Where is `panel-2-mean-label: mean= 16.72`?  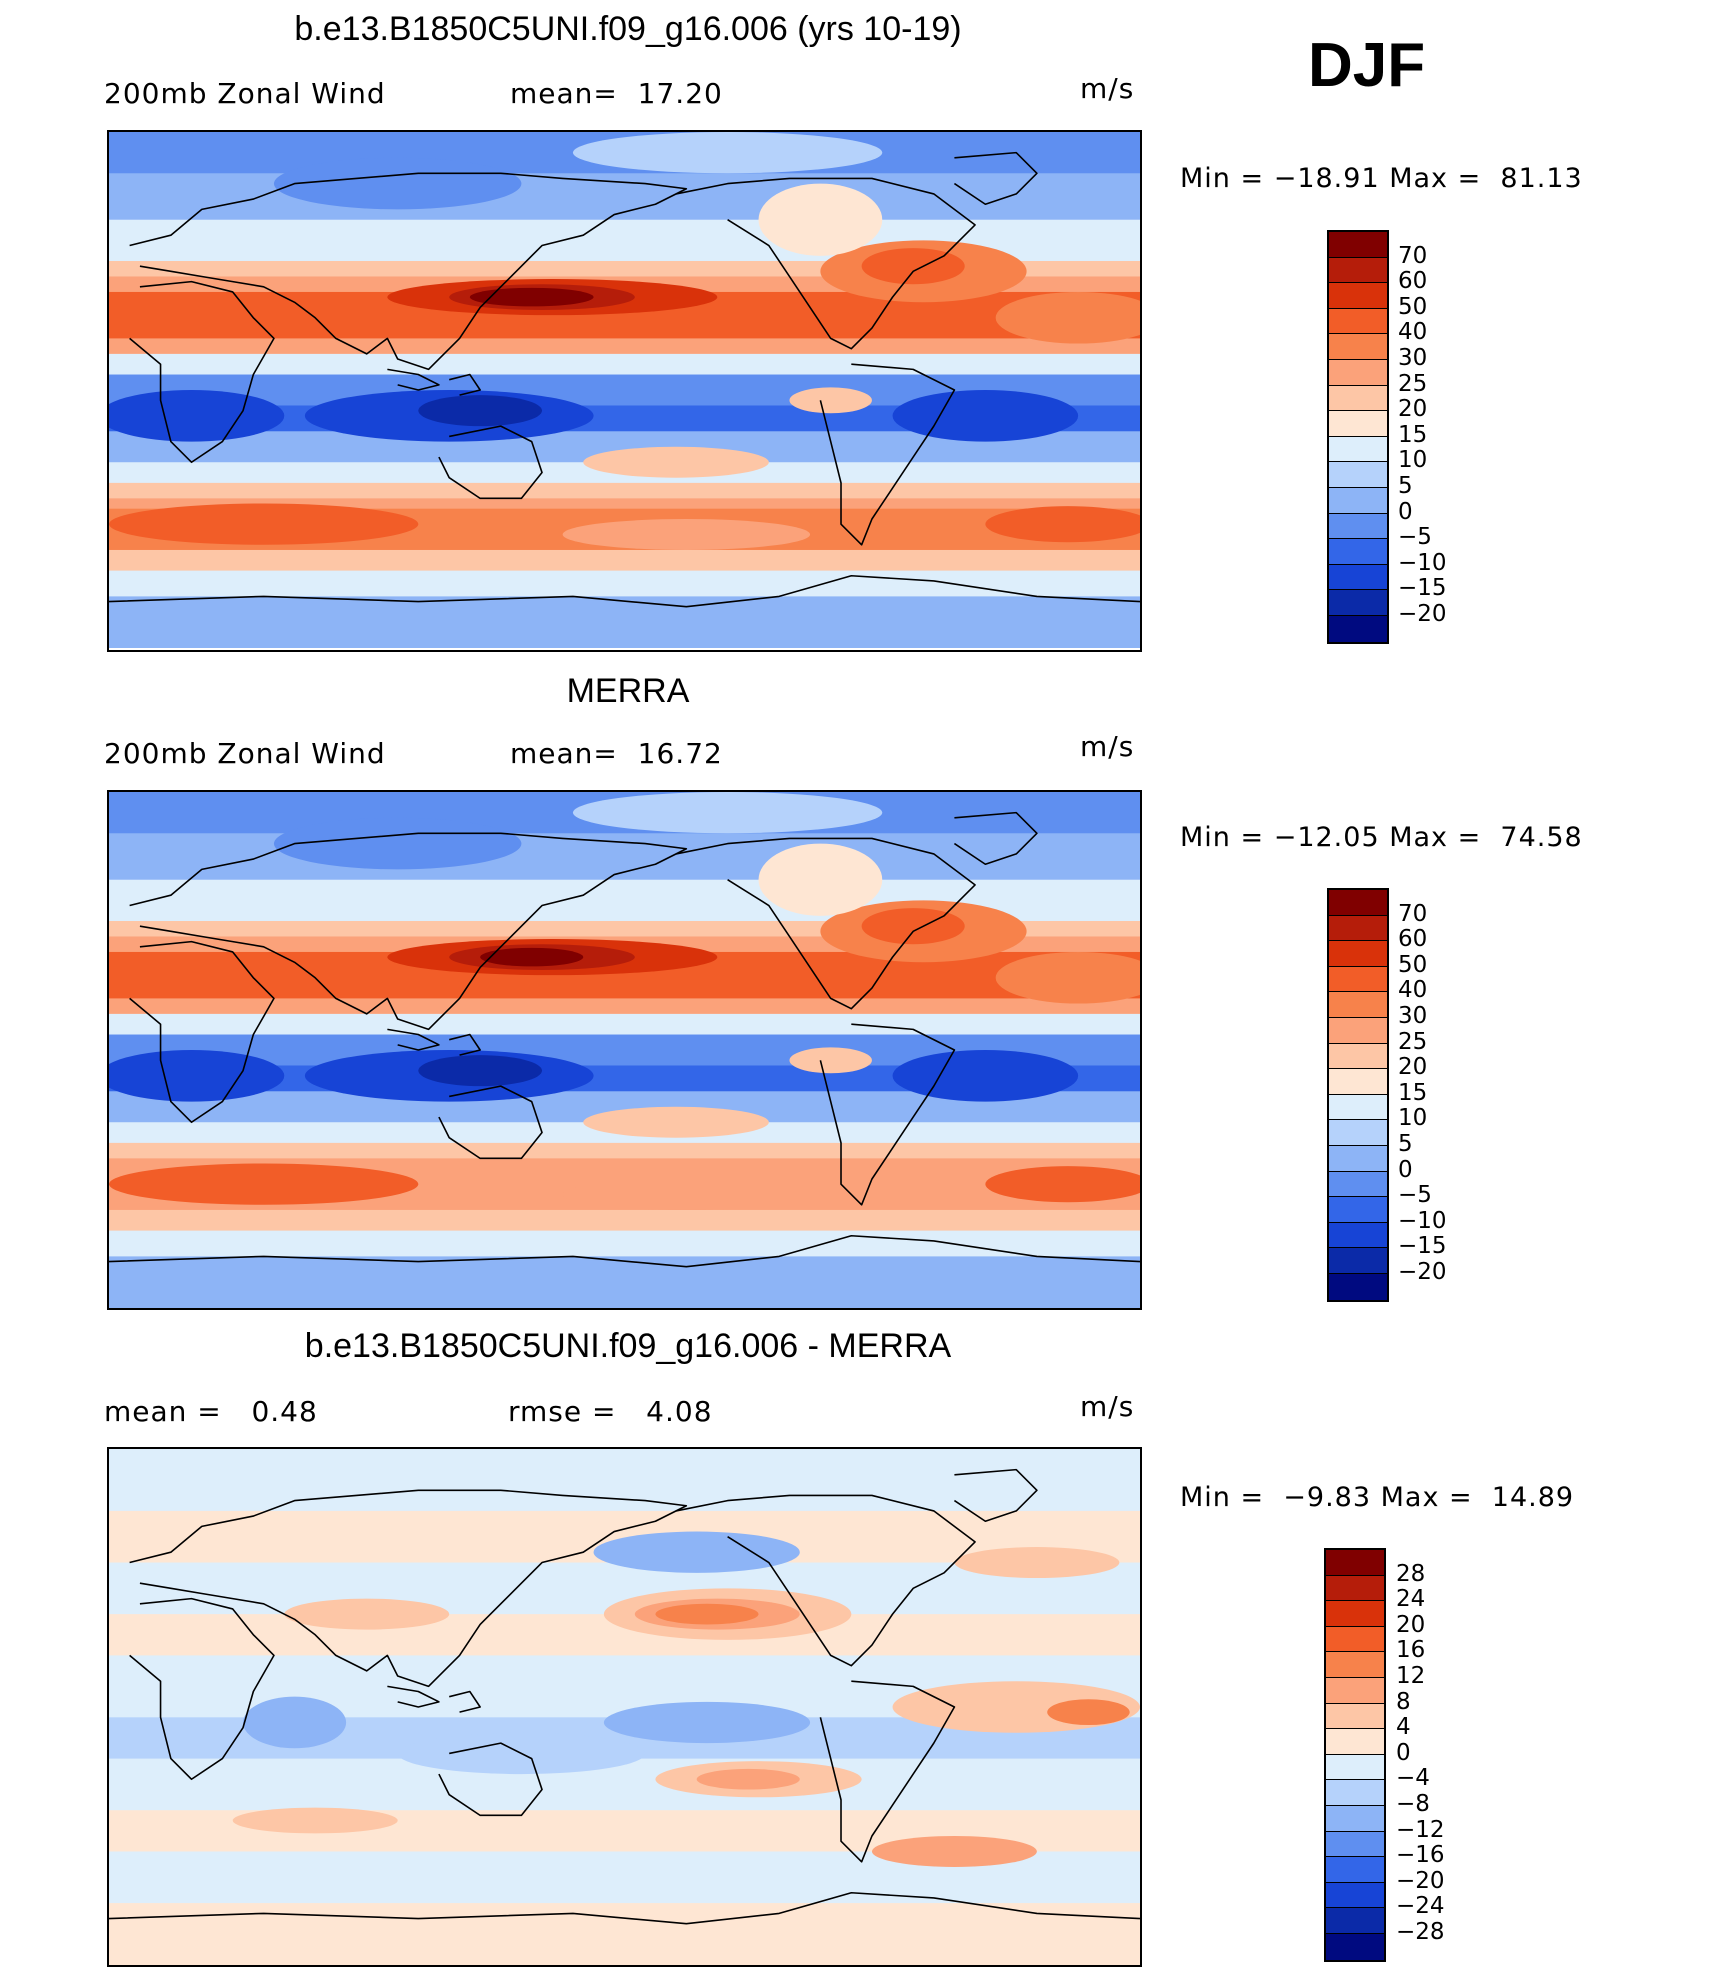 panel-2-mean-label: mean= 16.72 is located at coordinates (616, 753).